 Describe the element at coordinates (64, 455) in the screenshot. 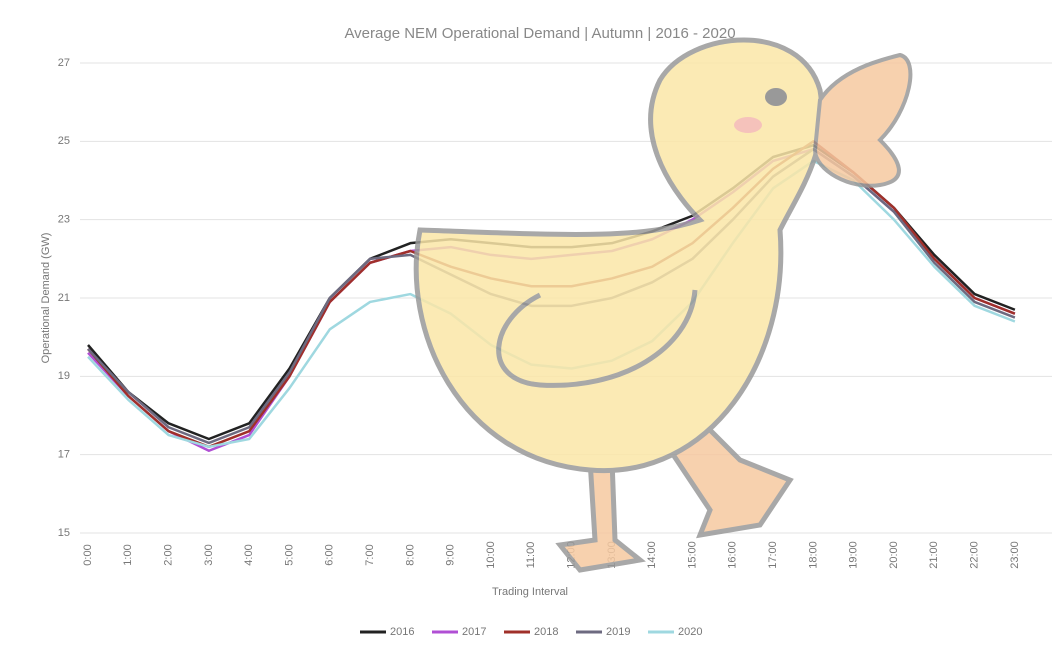

I see `y-tick-label: 17` at that location.